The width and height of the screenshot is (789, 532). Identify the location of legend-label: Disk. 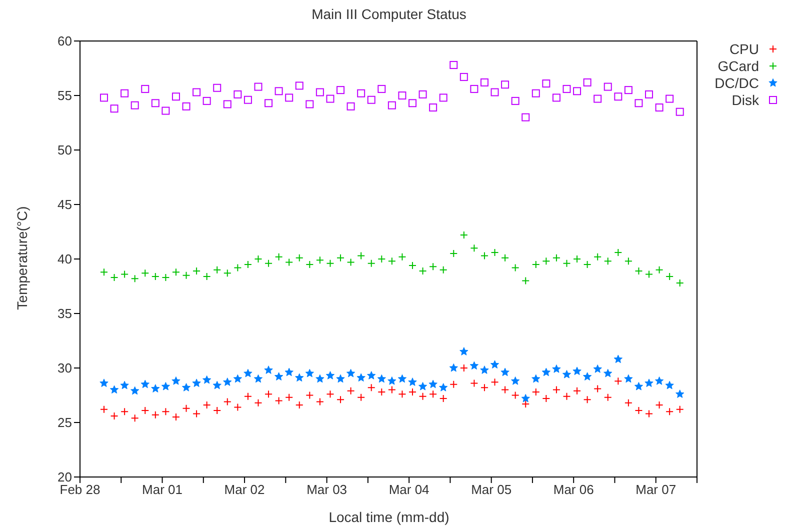
(745, 100).